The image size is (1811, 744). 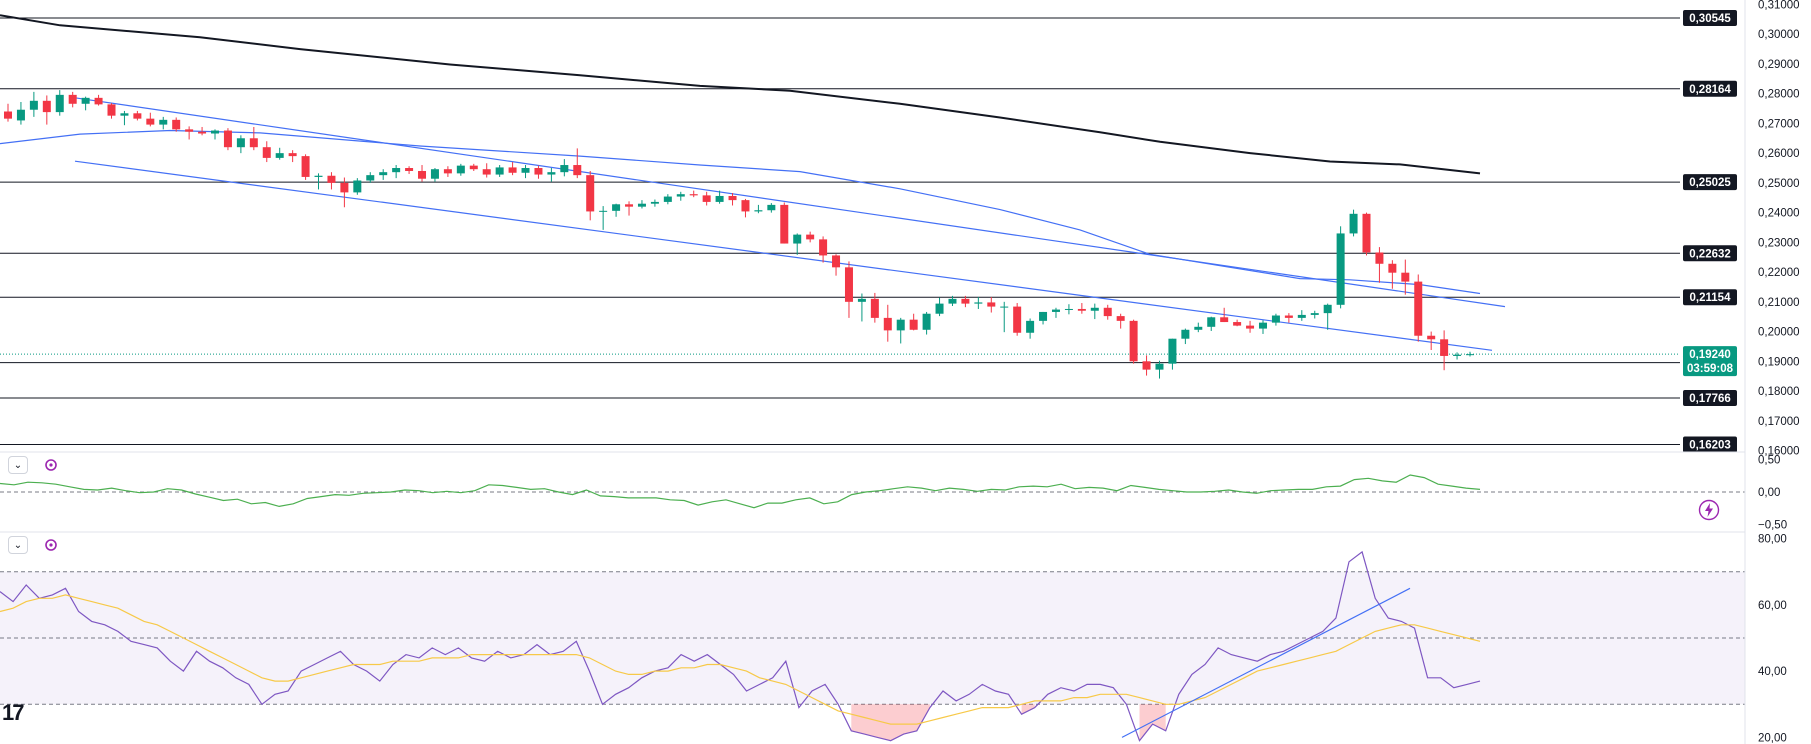 I want to click on level-tag-label: 0,21154, so click(x=1711, y=298).